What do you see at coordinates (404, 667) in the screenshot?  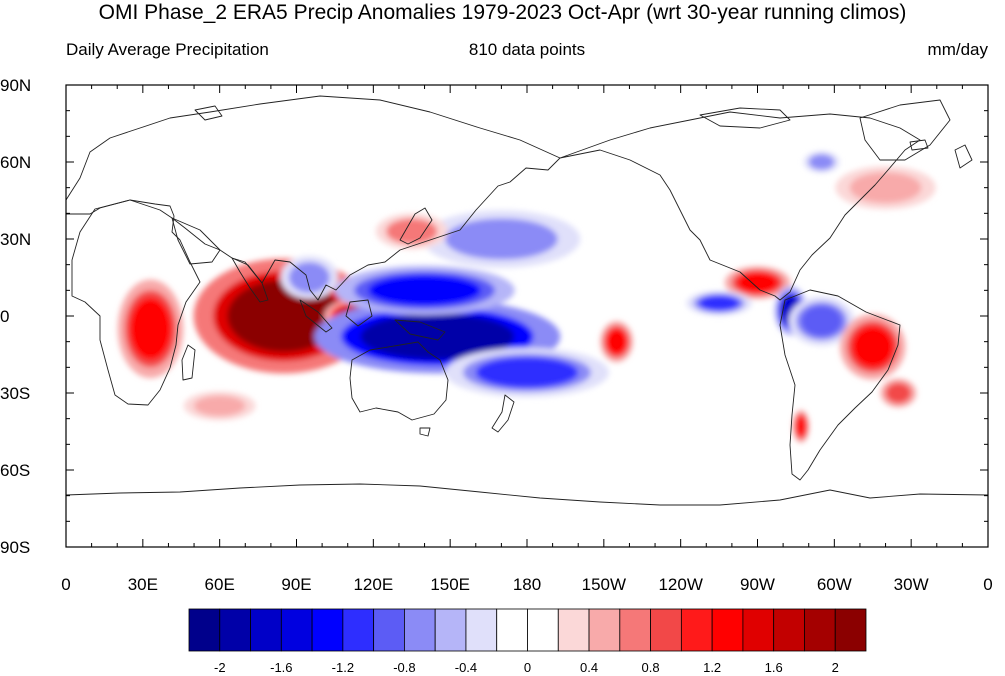 I see `colorbar-label: -0.8` at bounding box center [404, 667].